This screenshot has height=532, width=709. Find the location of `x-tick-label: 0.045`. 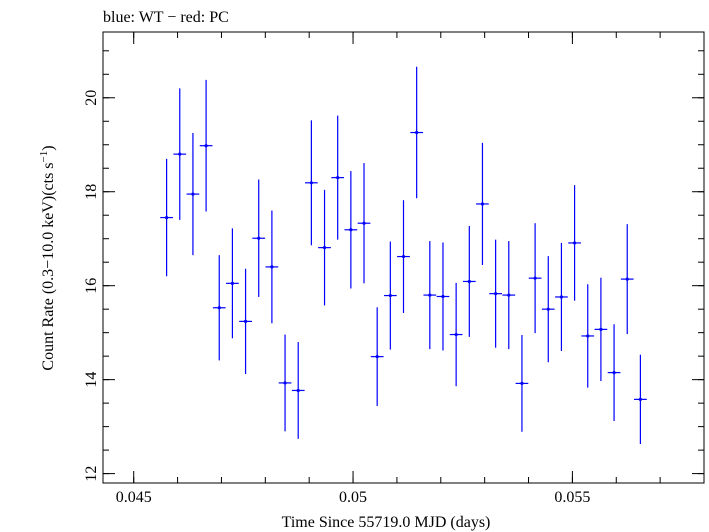

x-tick-label: 0.045 is located at coordinates (134, 497).